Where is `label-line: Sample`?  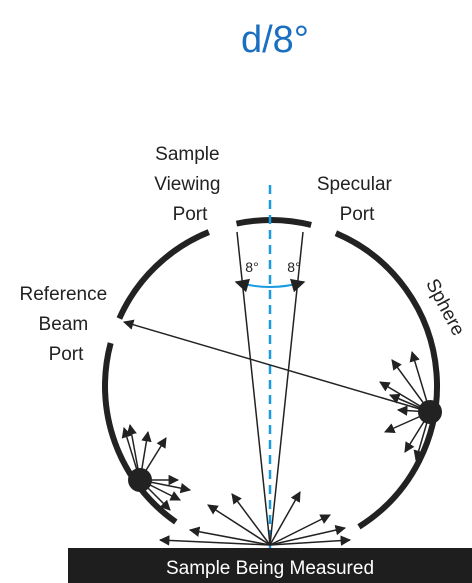 label-line: Sample is located at coordinates (187, 154).